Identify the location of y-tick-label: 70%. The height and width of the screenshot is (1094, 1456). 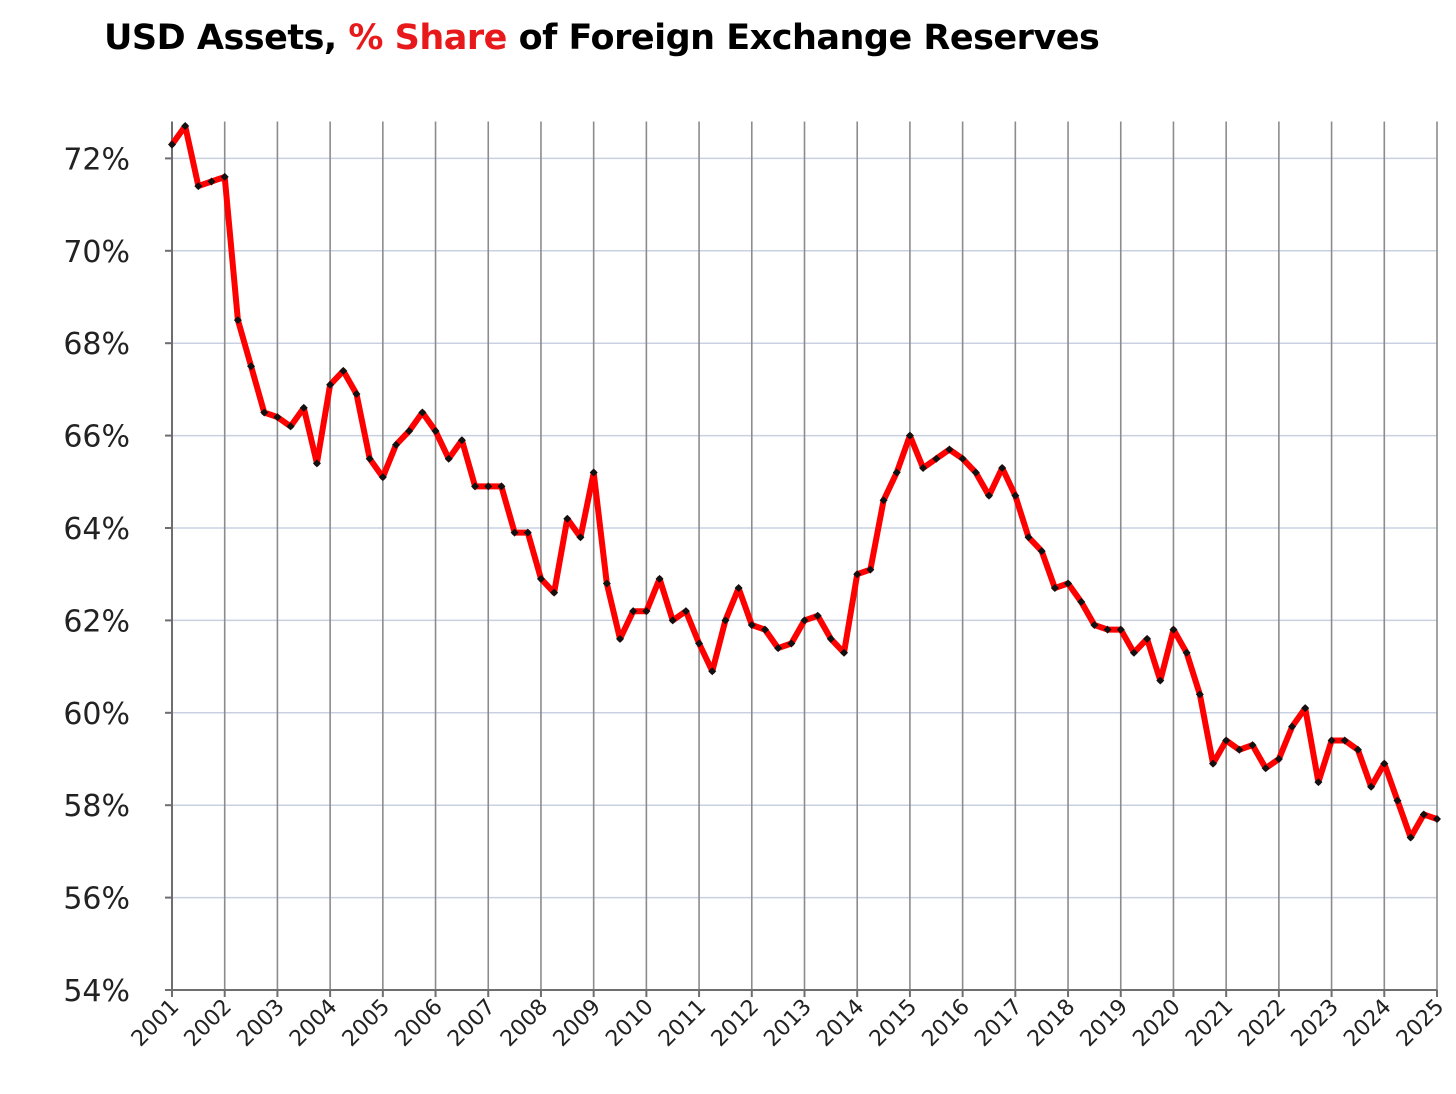
(96, 252).